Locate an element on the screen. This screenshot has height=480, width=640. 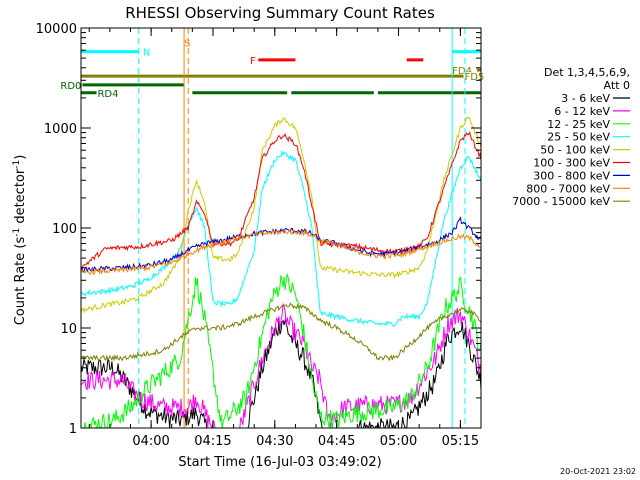
interval-label-bg-fd4 is located at coordinates (462, 72).